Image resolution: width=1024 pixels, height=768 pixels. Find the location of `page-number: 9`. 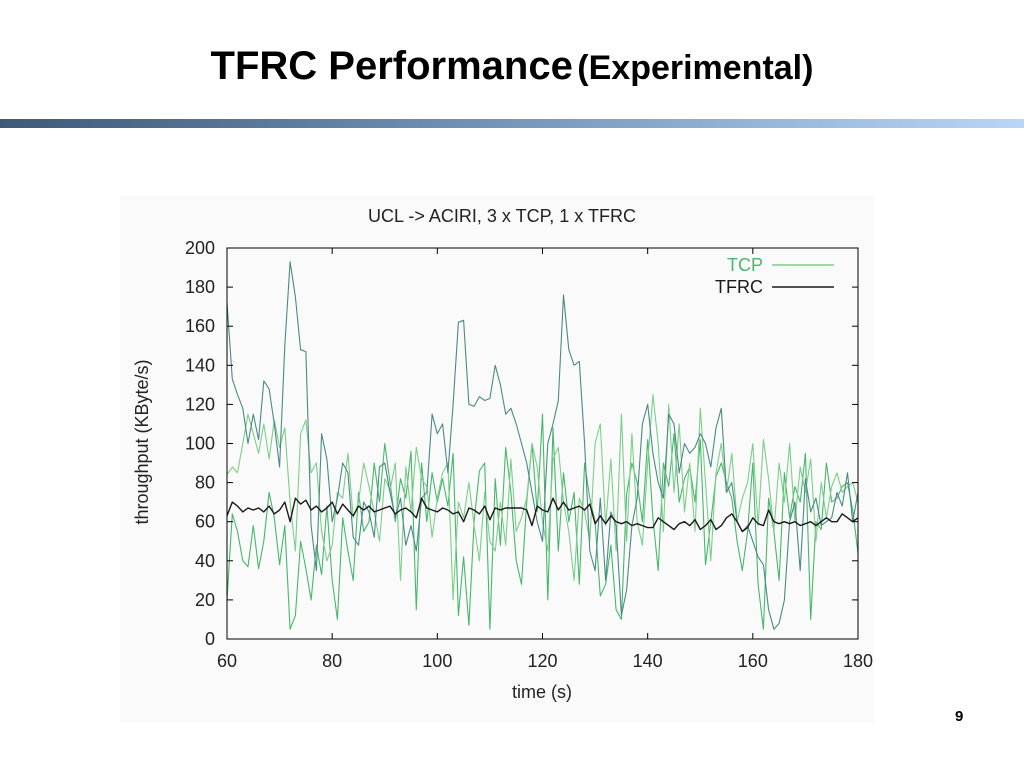

page-number: 9 is located at coordinates (959, 716).